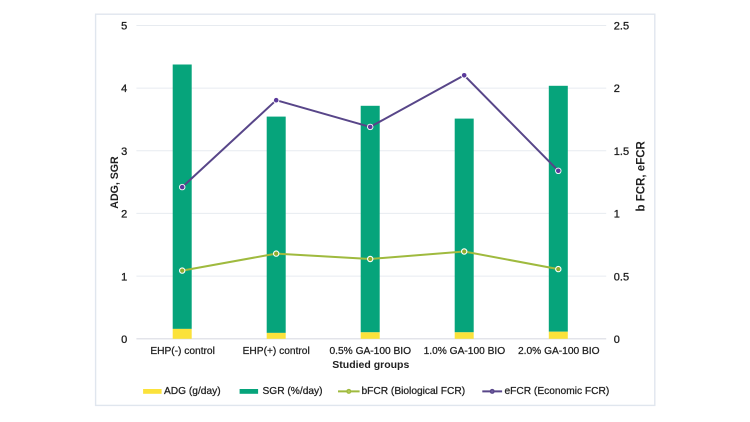 This screenshot has width=750, height=422. Describe the element at coordinates (124, 152) in the screenshot. I see `svg-text: 3` at that location.